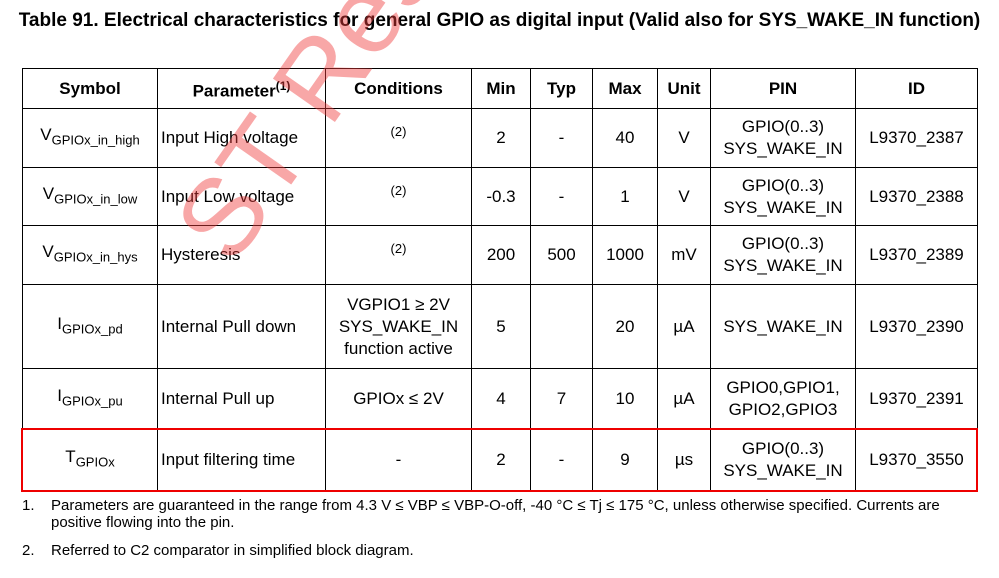  Describe the element at coordinates (916, 459) in the screenshot. I see `id-cell: L9370_3550` at that location.